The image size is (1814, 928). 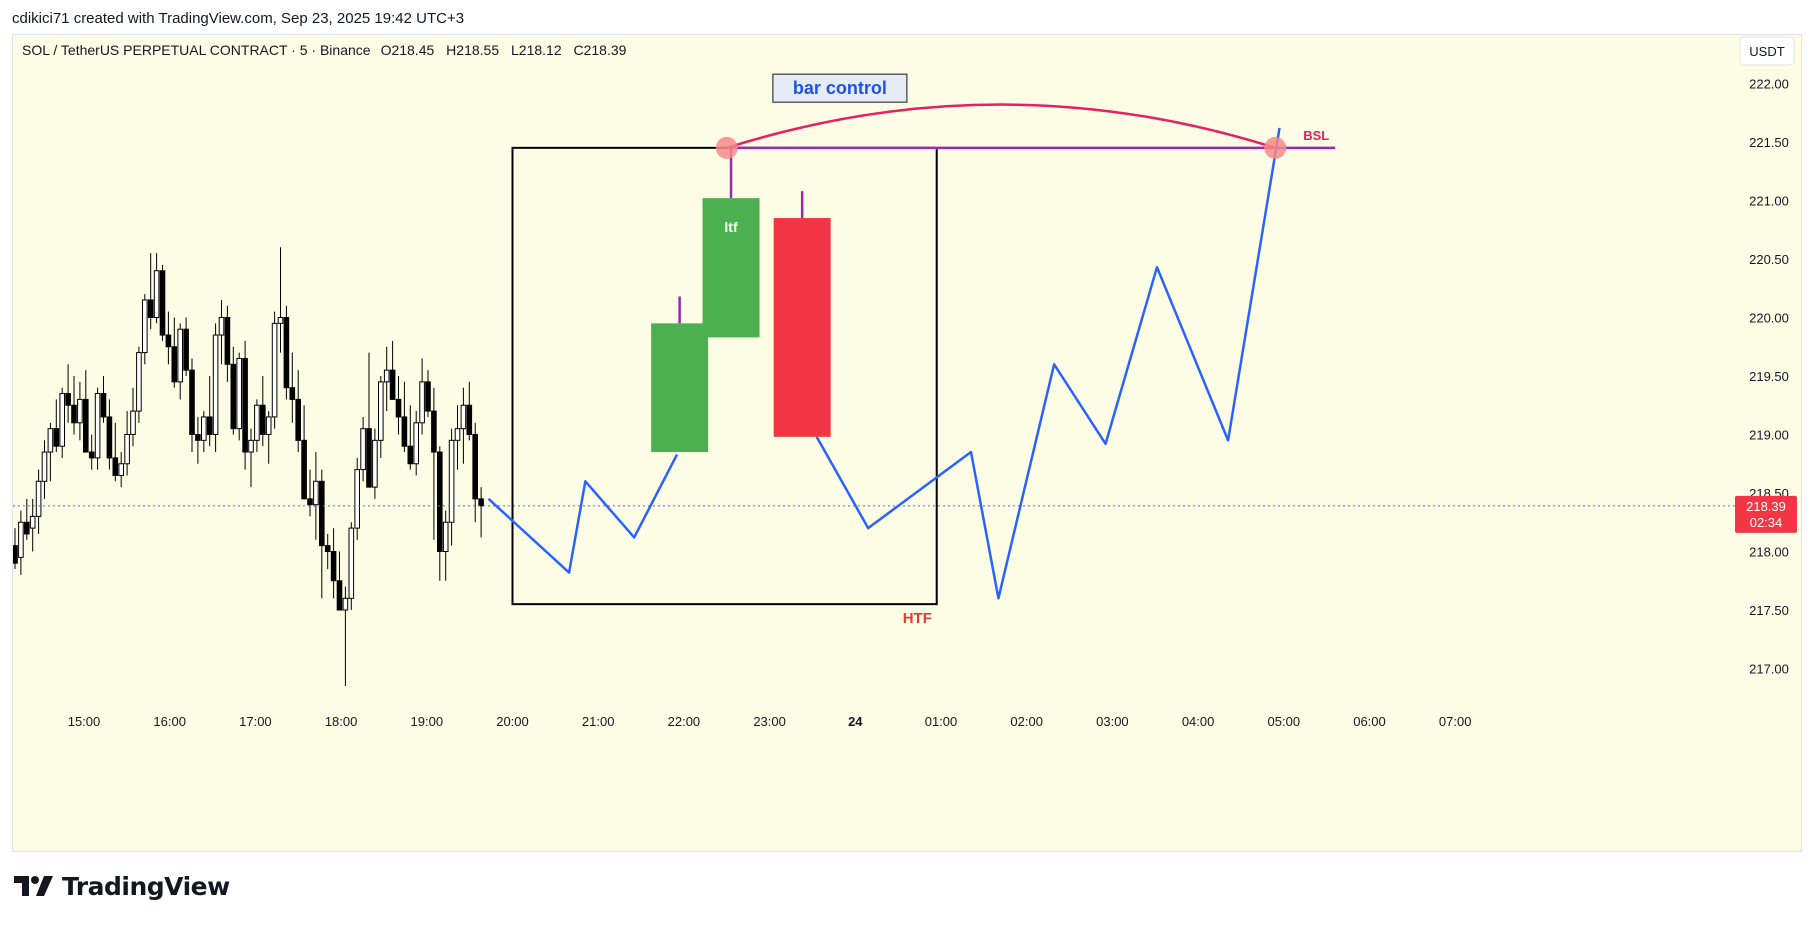 What do you see at coordinates (731, 242) in the screenshot?
I see `ltf-candle: ltf` at bounding box center [731, 242].